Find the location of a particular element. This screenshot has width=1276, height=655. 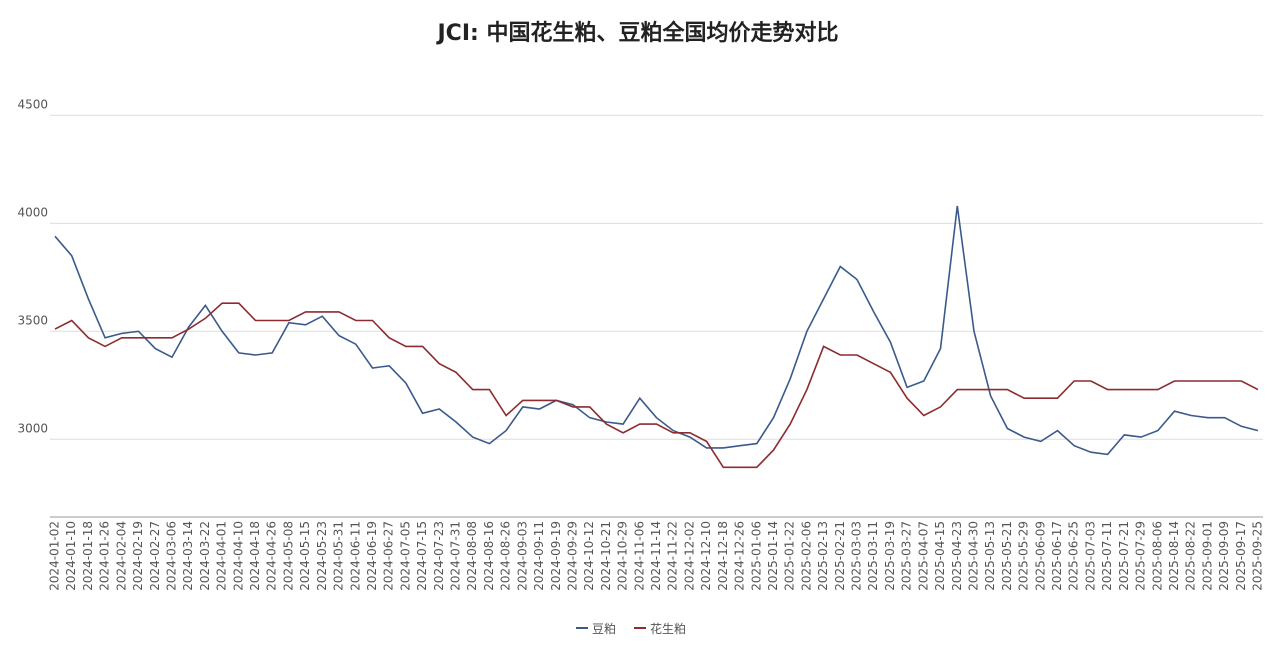

x-tick-label: 2025-04-30 is located at coordinates (973, 556).